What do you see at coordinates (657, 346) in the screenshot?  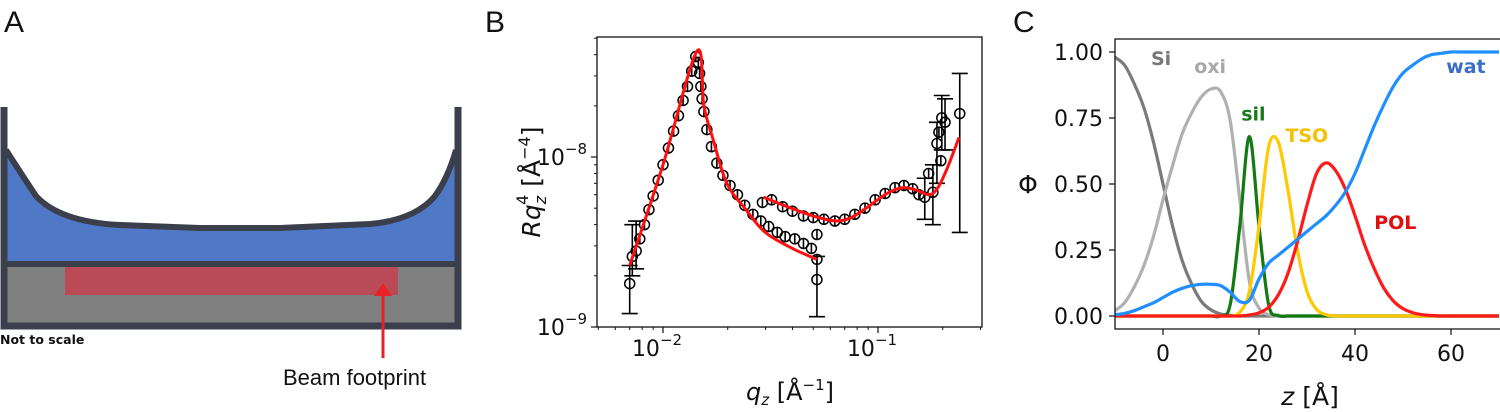 I see `x-tick-label: 10⁻²` at bounding box center [657, 346].